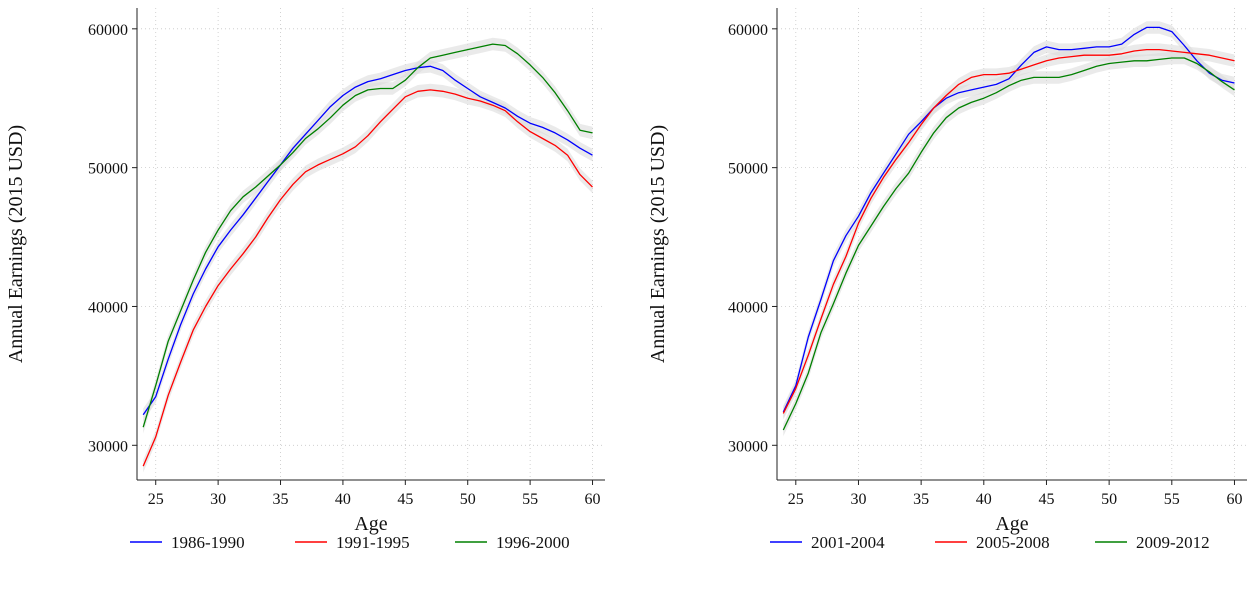  What do you see at coordinates (533, 542) in the screenshot?
I see `legend-label: 1996-2000` at bounding box center [533, 542].